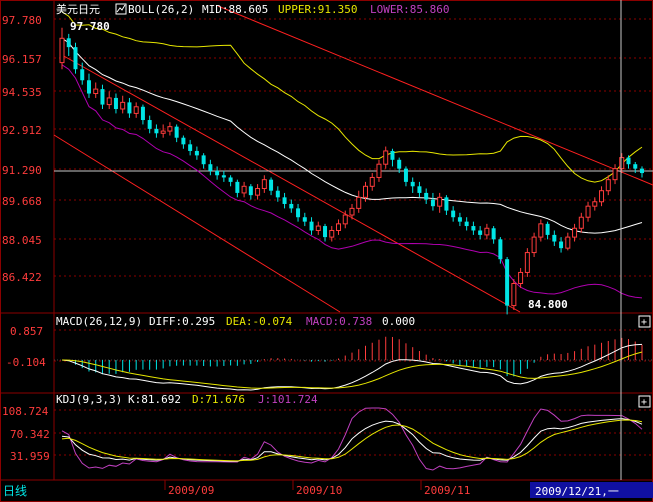  What do you see at coordinates (25, 411) in the screenshot?
I see `kdj-tick: 108.724` at bounding box center [25, 411].